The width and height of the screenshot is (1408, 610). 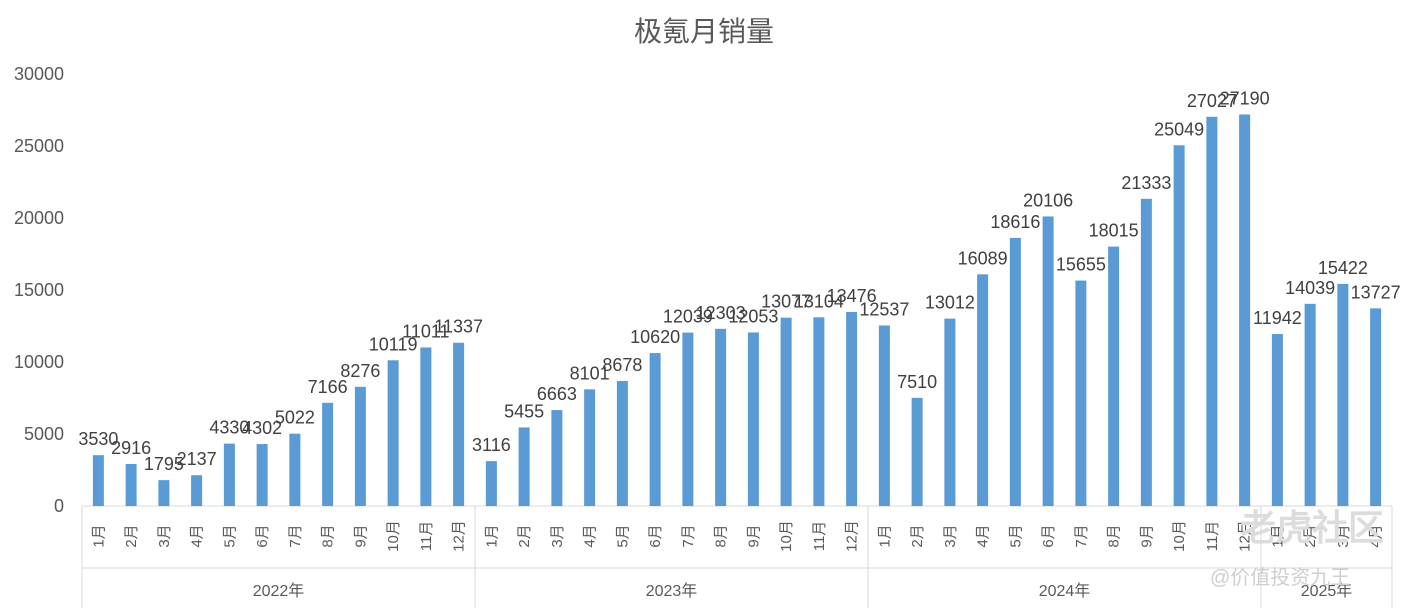 What do you see at coordinates (393, 344) in the screenshot?
I see `data-label: 10119` at bounding box center [393, 344].